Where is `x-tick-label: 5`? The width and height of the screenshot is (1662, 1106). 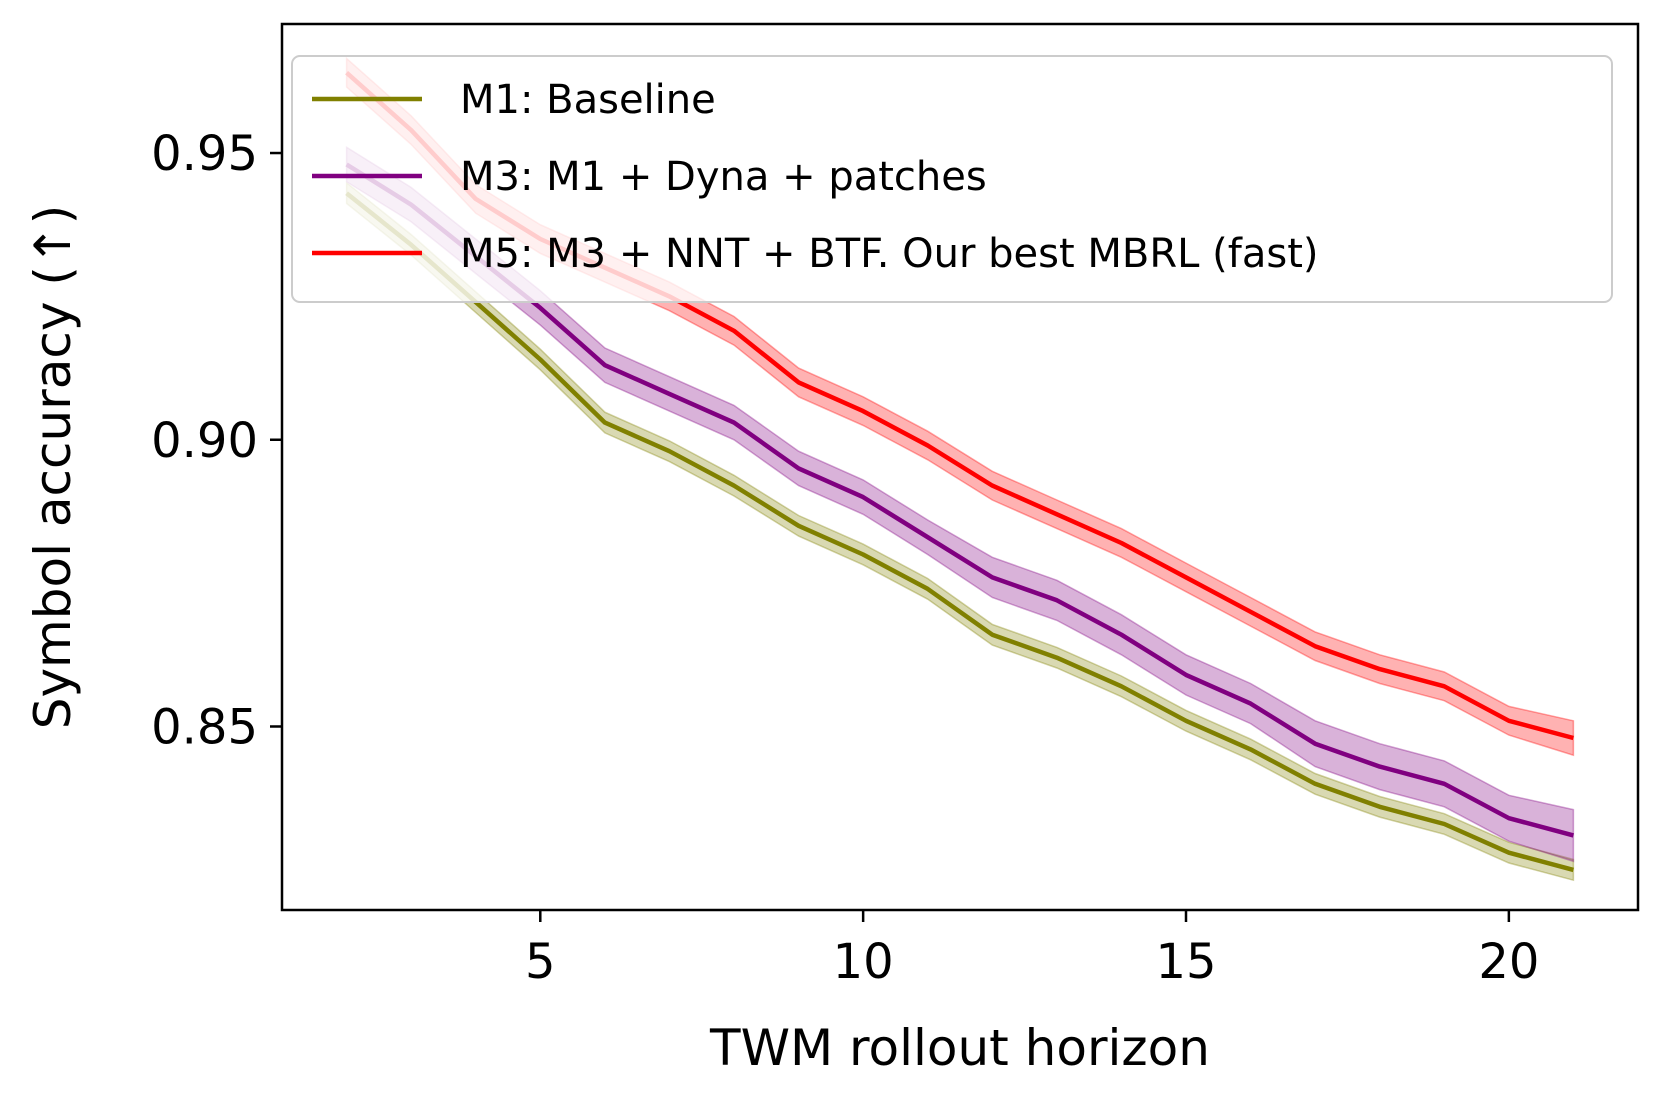 x-tick-label: 5 is located at coordinates (540, 962).